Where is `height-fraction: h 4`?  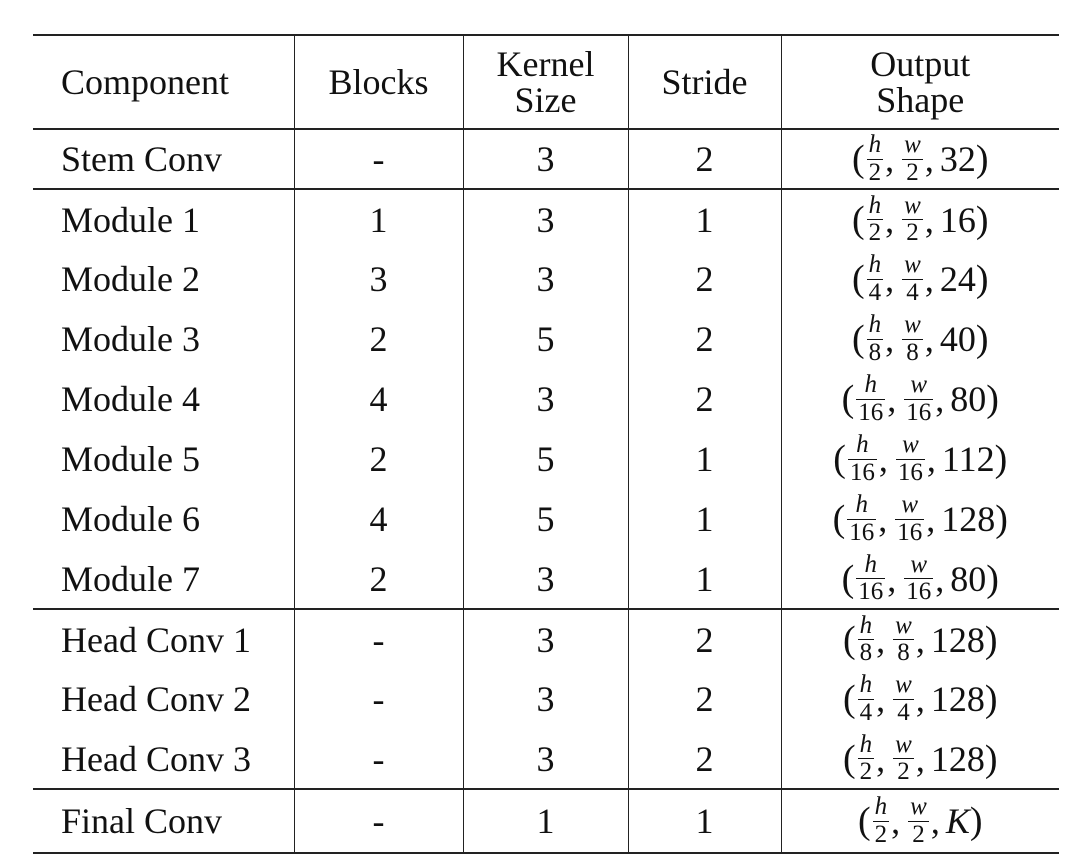
height-fraction: h 4 is located at coordinates (875, 278).